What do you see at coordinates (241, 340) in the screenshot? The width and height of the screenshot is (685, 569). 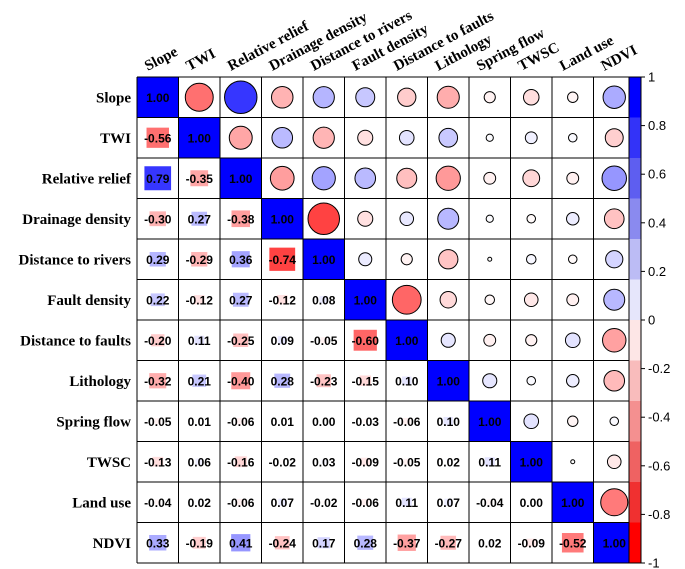 I see `shade-square-distance-to-faults--relative-relief` at bounding box center [241, 340].